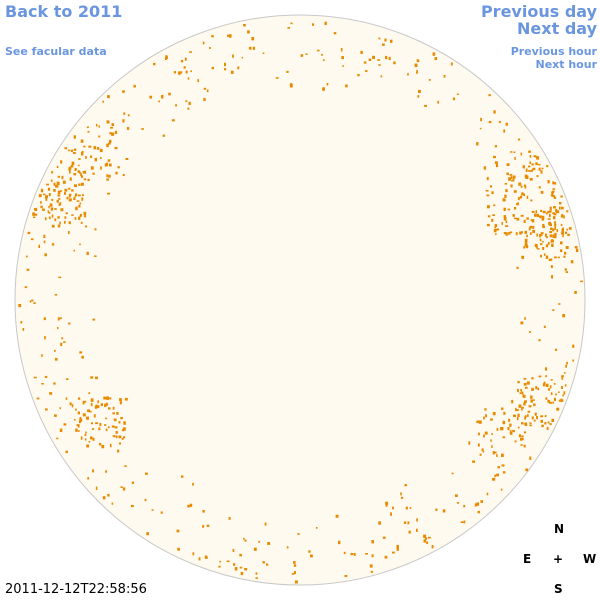 The height and width of the screenshot is (600, 600). What do you see at coordinates (76, 589) in the screenshot?
I see `timestamp: 2011-12-12T22:58:56` at bounding box center [76, 589].